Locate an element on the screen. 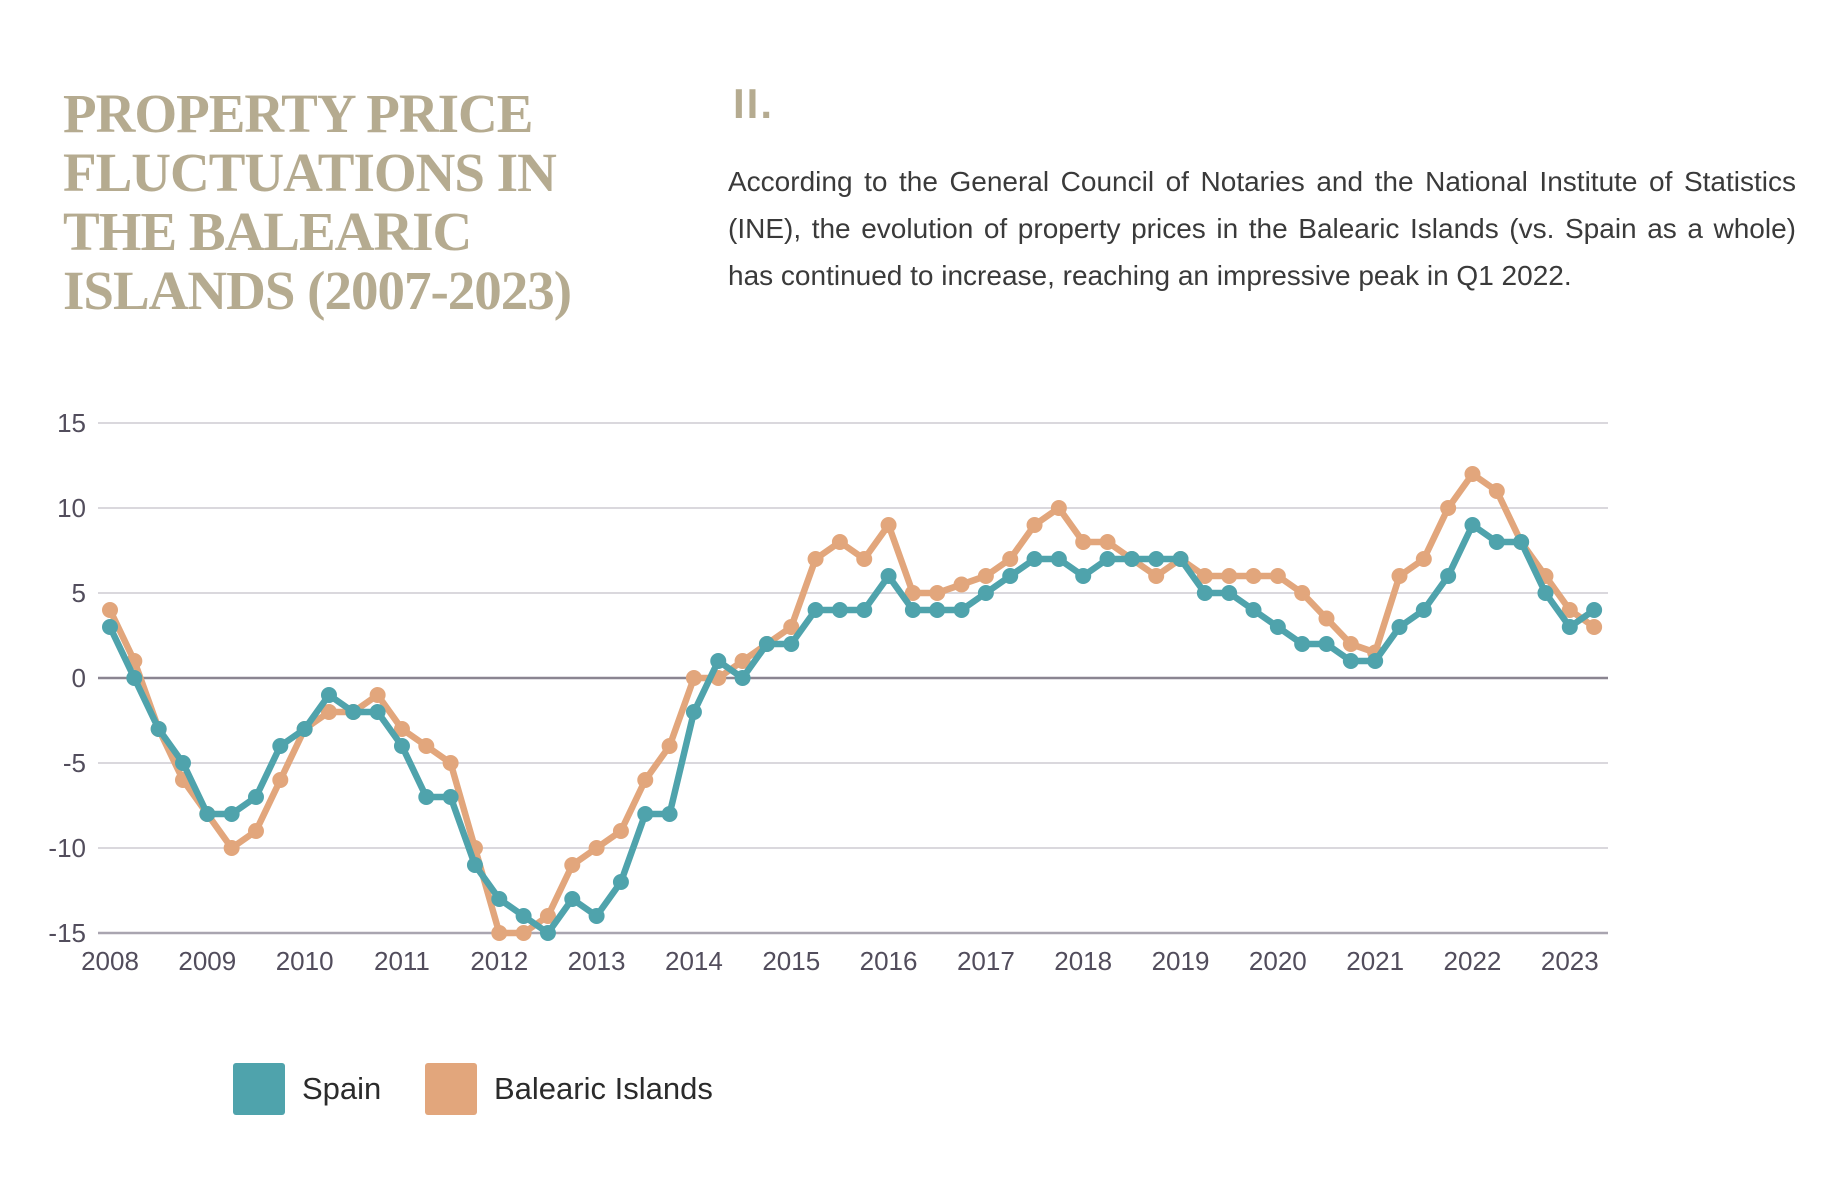  legend-item-spain: Spain is located at coordinates (307, 1089).